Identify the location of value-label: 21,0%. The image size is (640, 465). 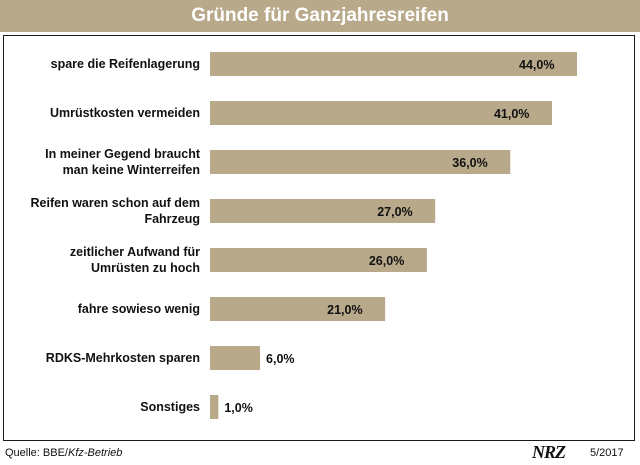
(344, 310).